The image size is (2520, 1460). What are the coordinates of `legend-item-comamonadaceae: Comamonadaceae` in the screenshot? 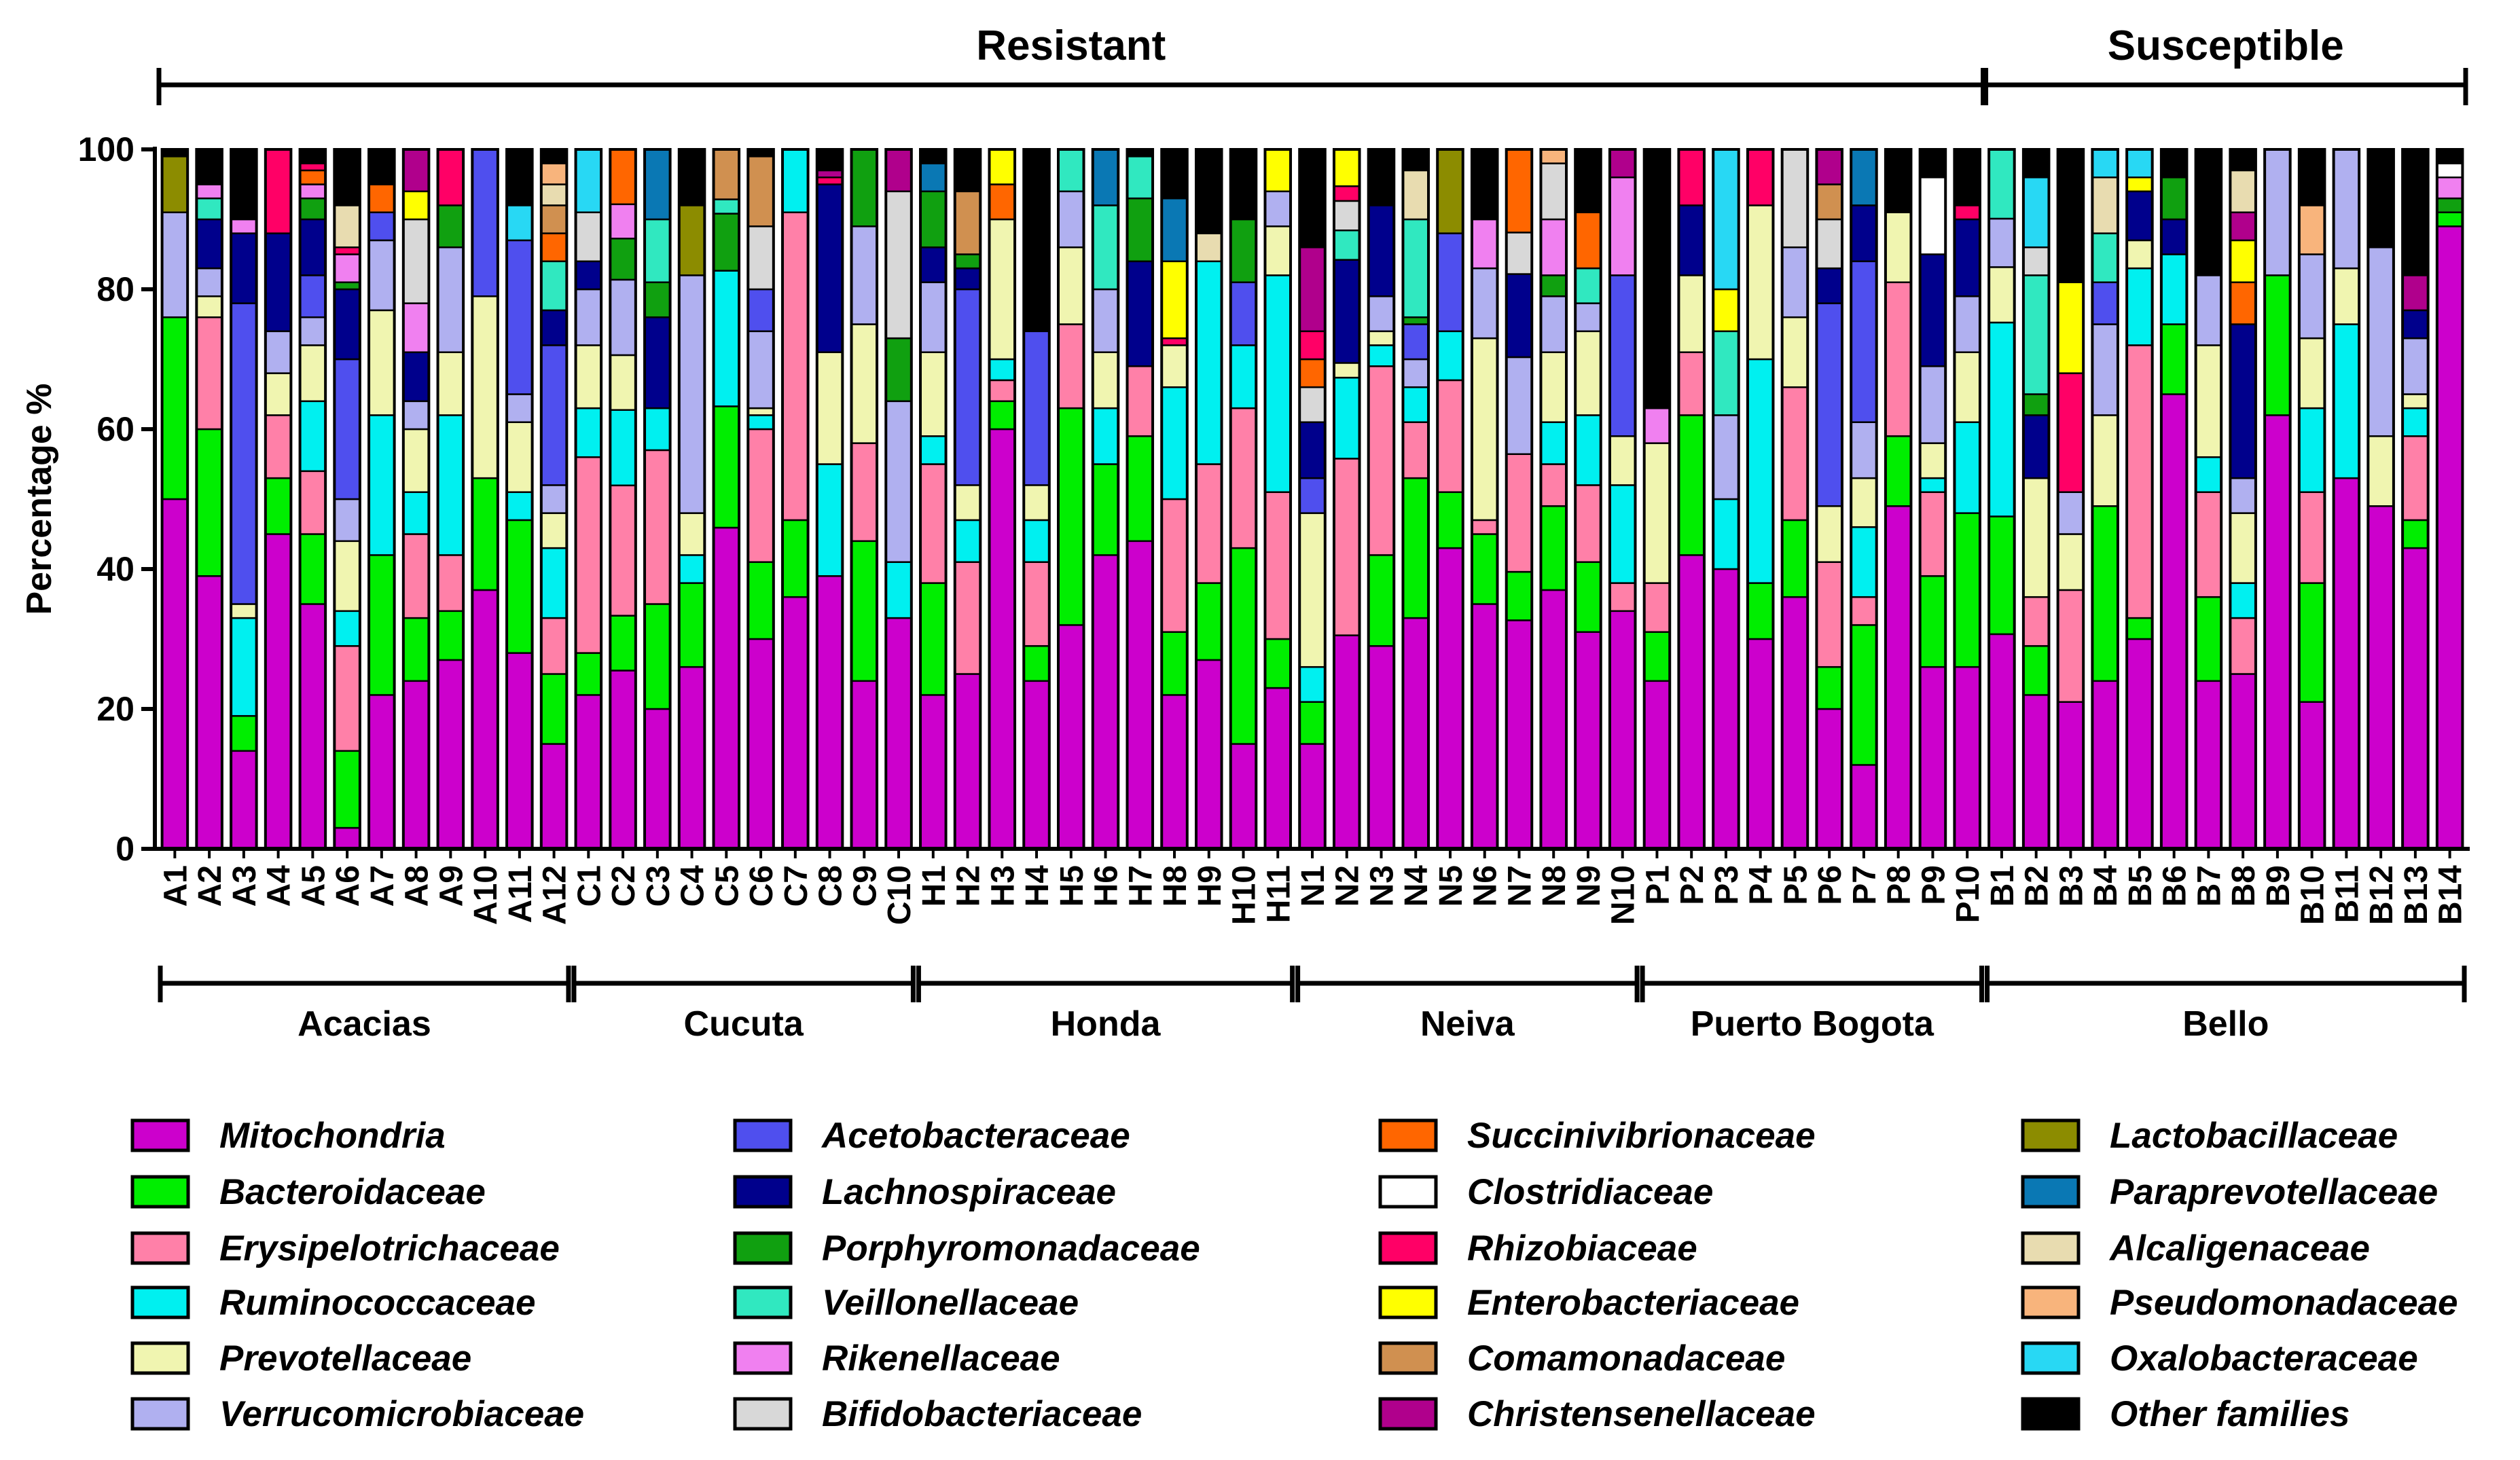 It's located at (1582, 1358).